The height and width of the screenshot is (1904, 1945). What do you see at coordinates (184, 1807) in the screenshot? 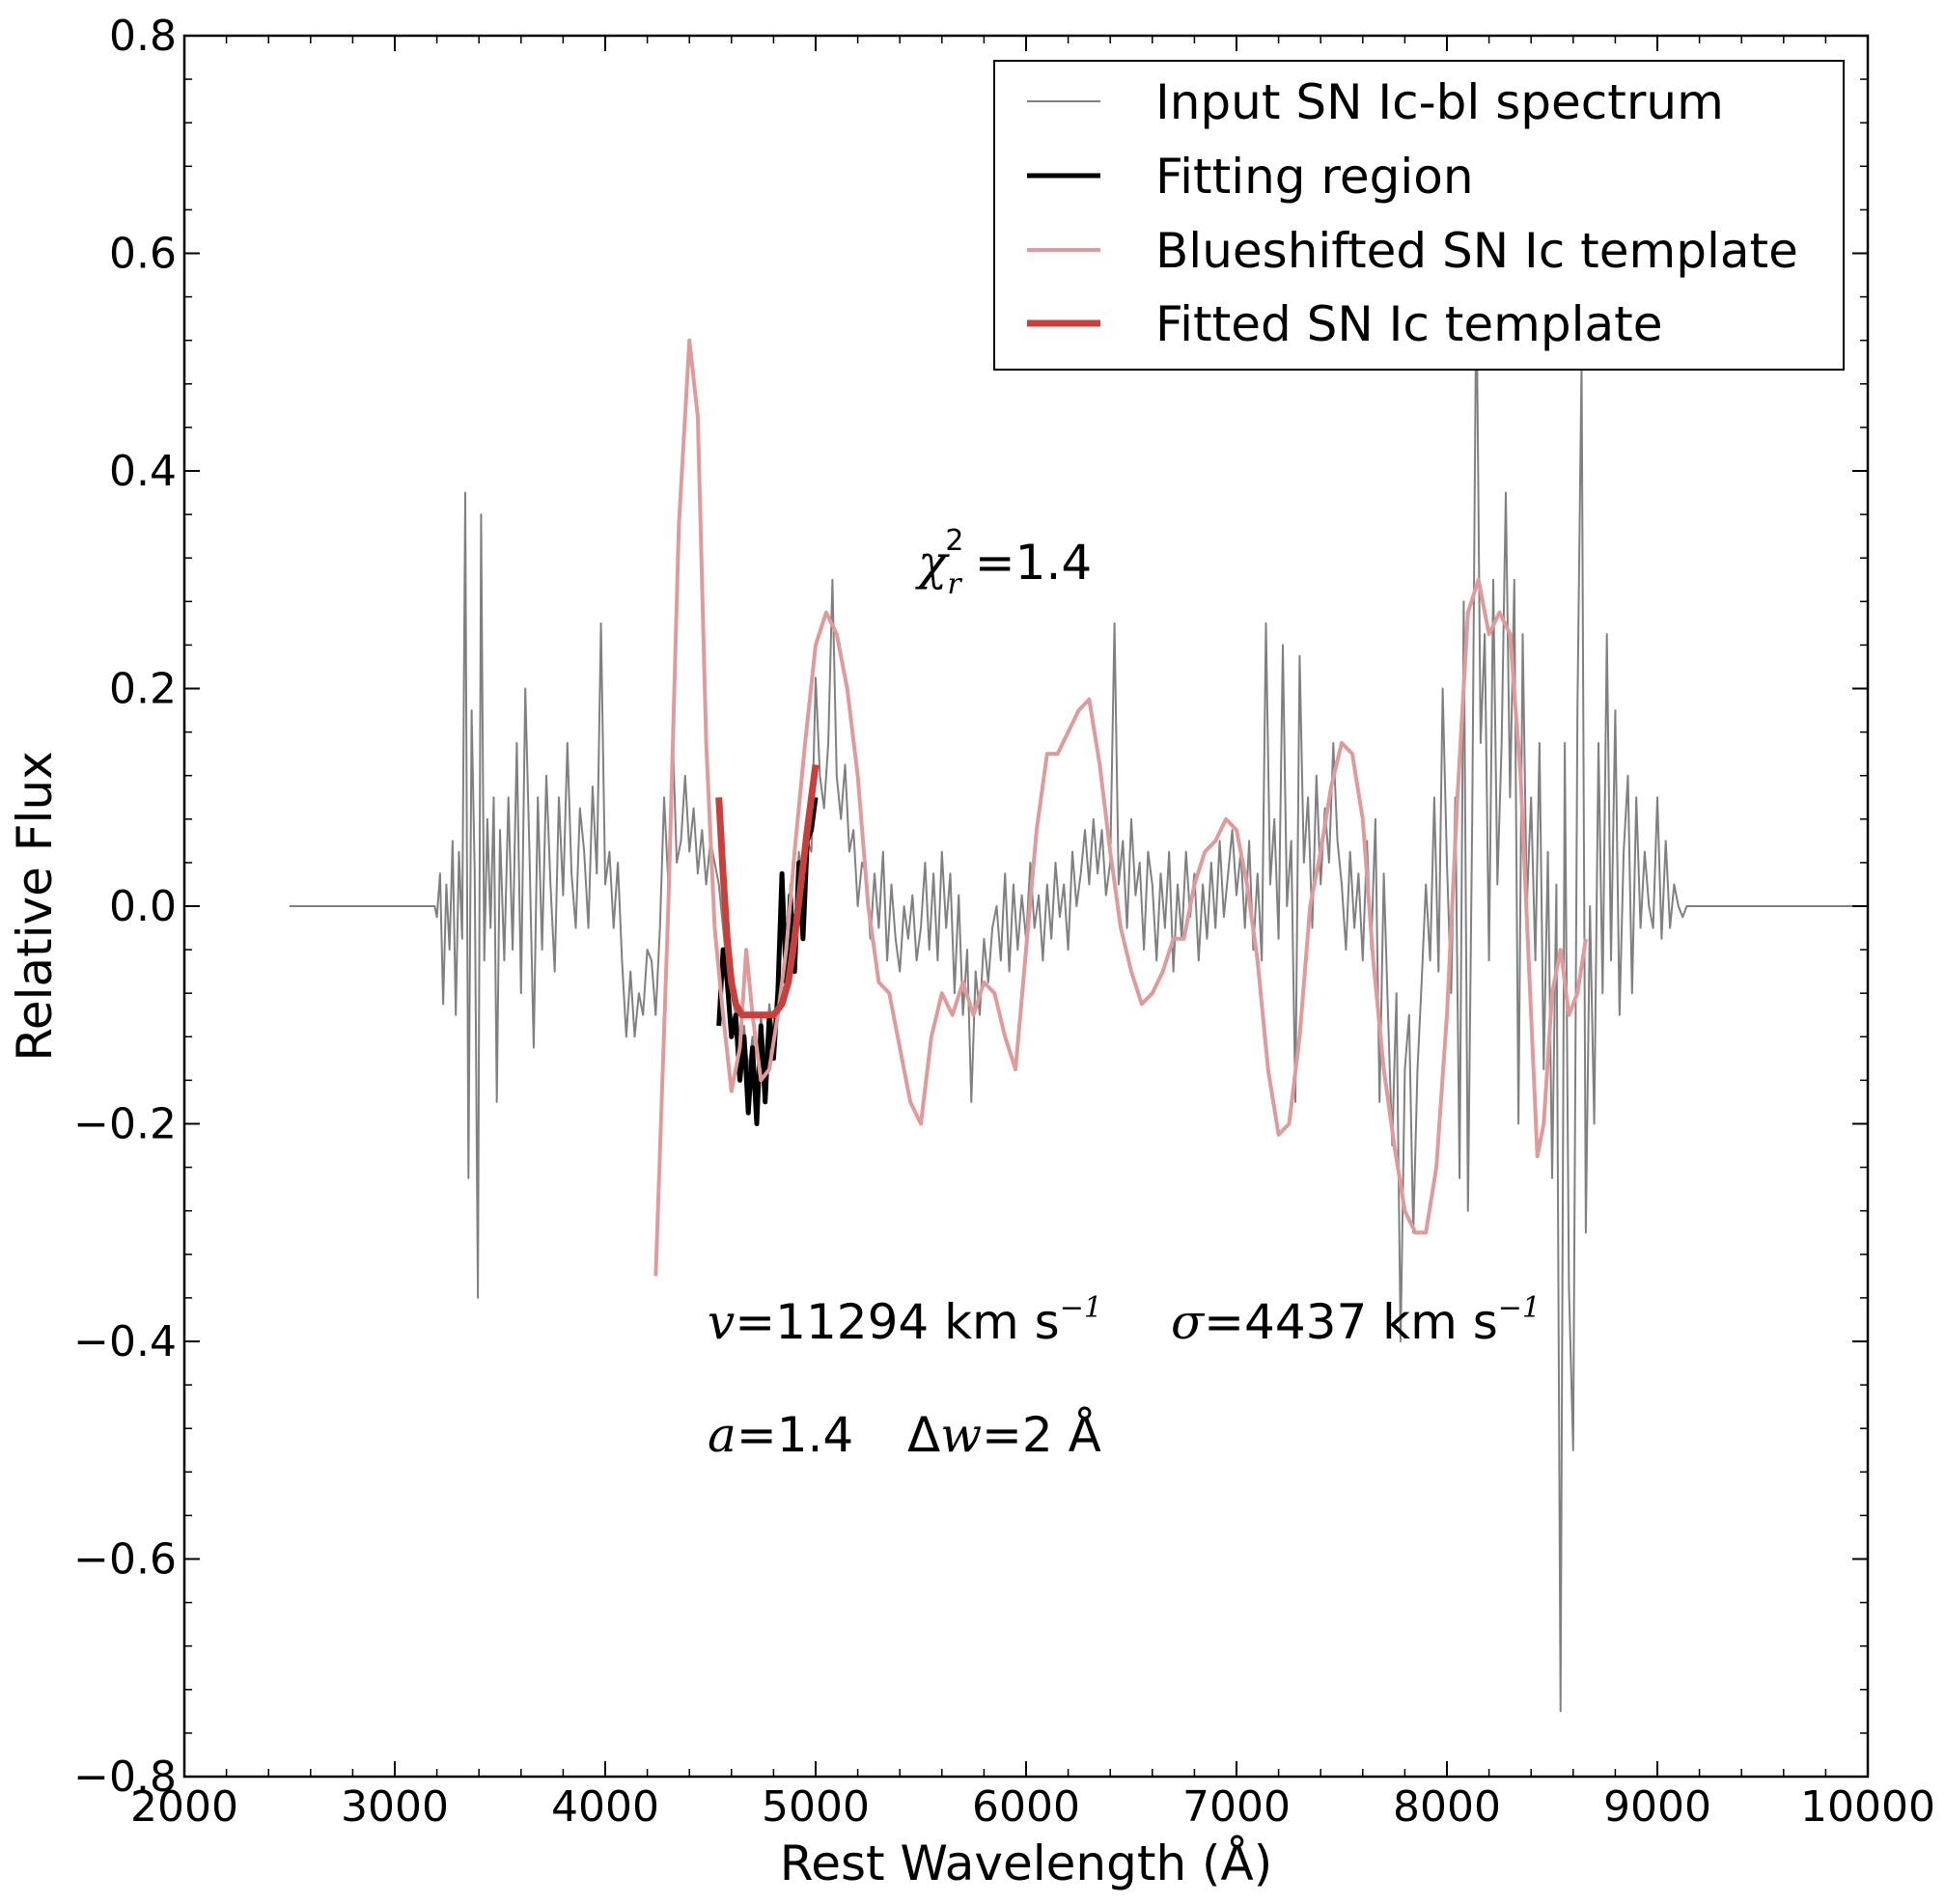
I see `x-tick-label: 2000` at bounding box center [184, 1807].